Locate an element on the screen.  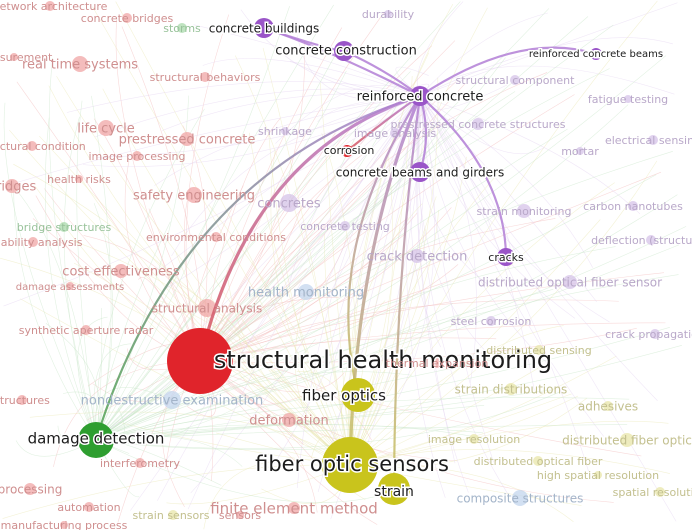
node-structural-analysis is located at coordinates (207, 308).